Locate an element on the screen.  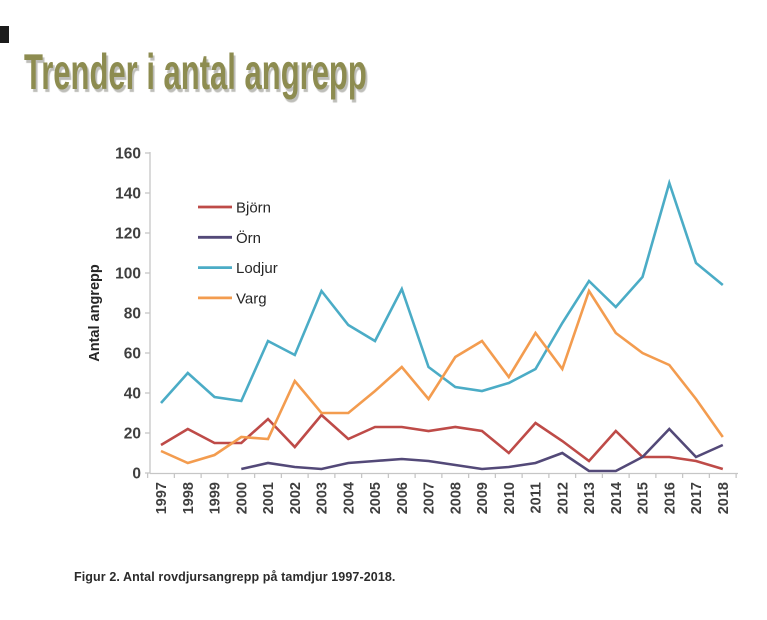
x-tick-label: 2017 is located at coordinates (697, 498).